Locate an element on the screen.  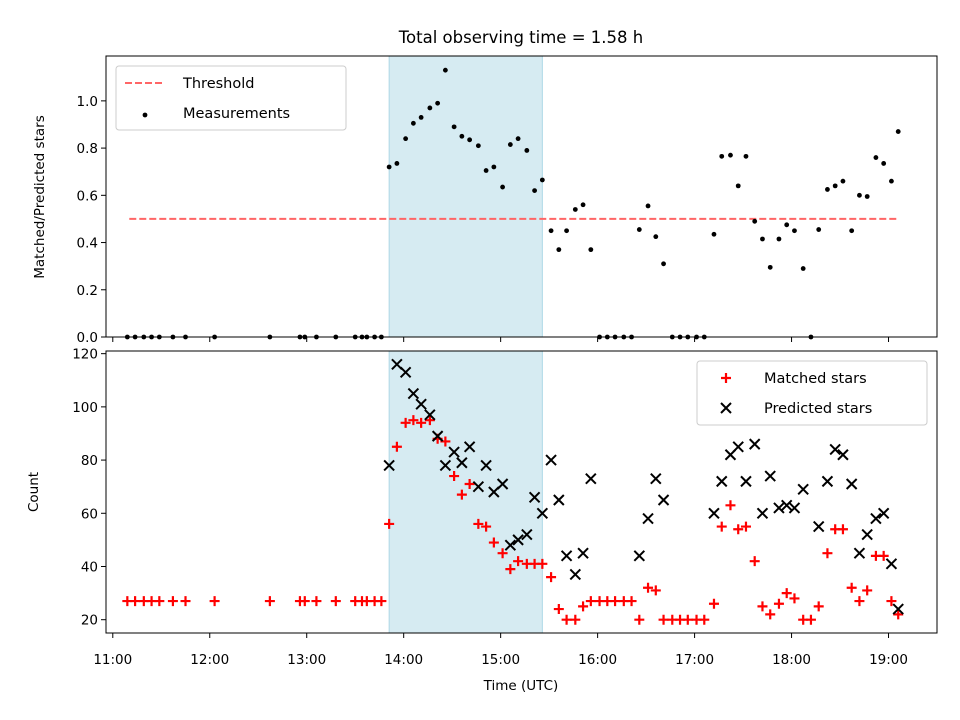
legend-matched-marker is located at coordinates (726, 378).